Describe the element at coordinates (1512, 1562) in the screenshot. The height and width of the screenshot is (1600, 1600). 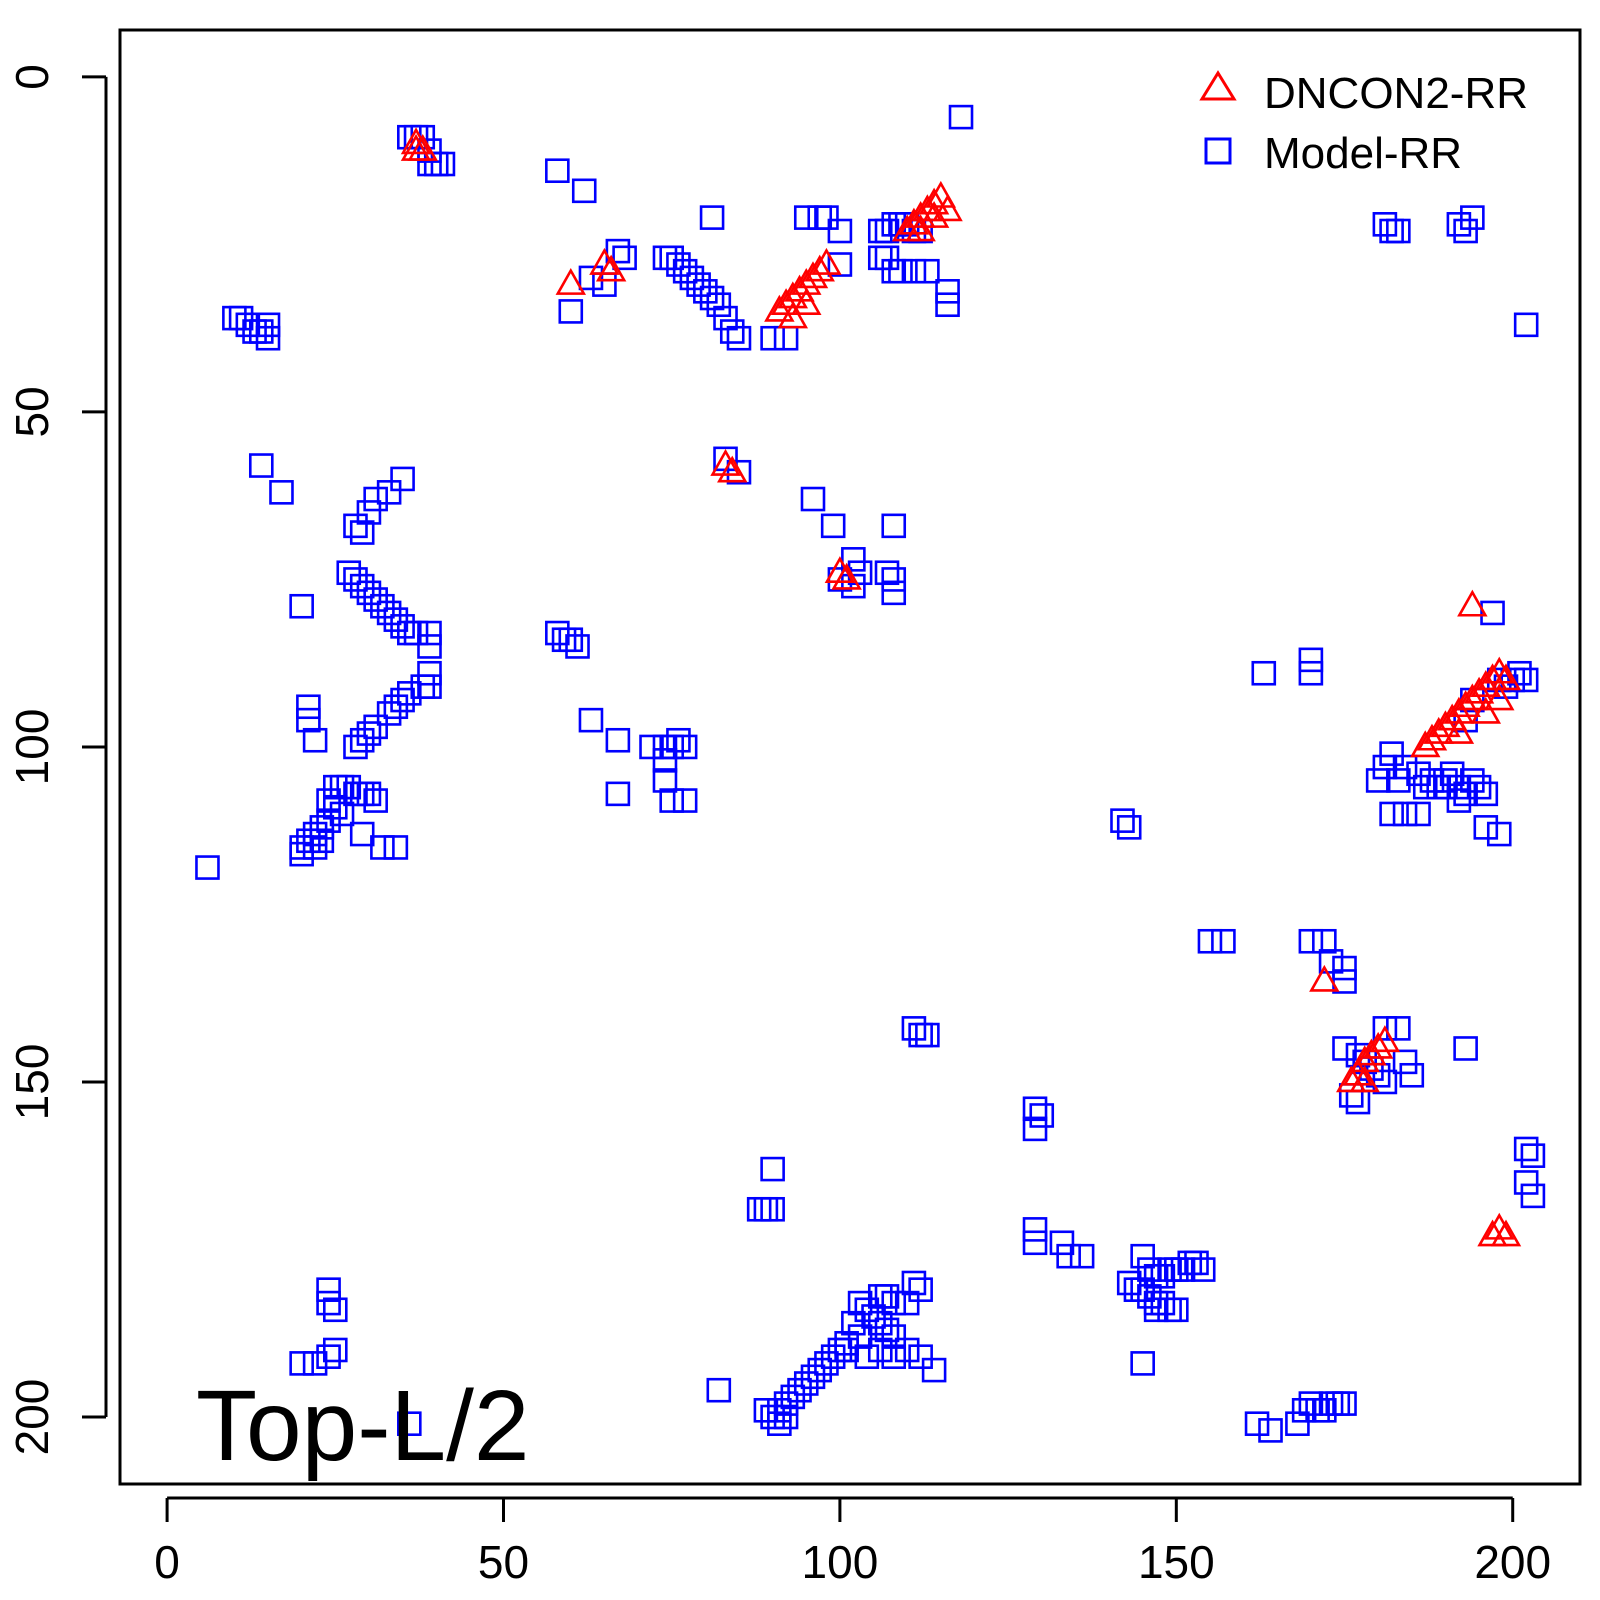
I see `x-tick-label-200: 200` at that location.